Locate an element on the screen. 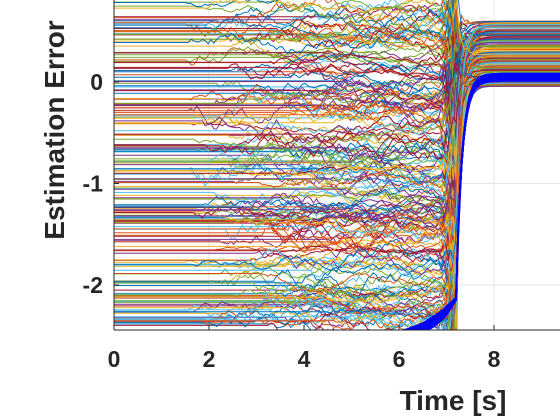 This screenshot has height=420, width=560. x-tick-label: 8 is located at coordinates (494, 359).